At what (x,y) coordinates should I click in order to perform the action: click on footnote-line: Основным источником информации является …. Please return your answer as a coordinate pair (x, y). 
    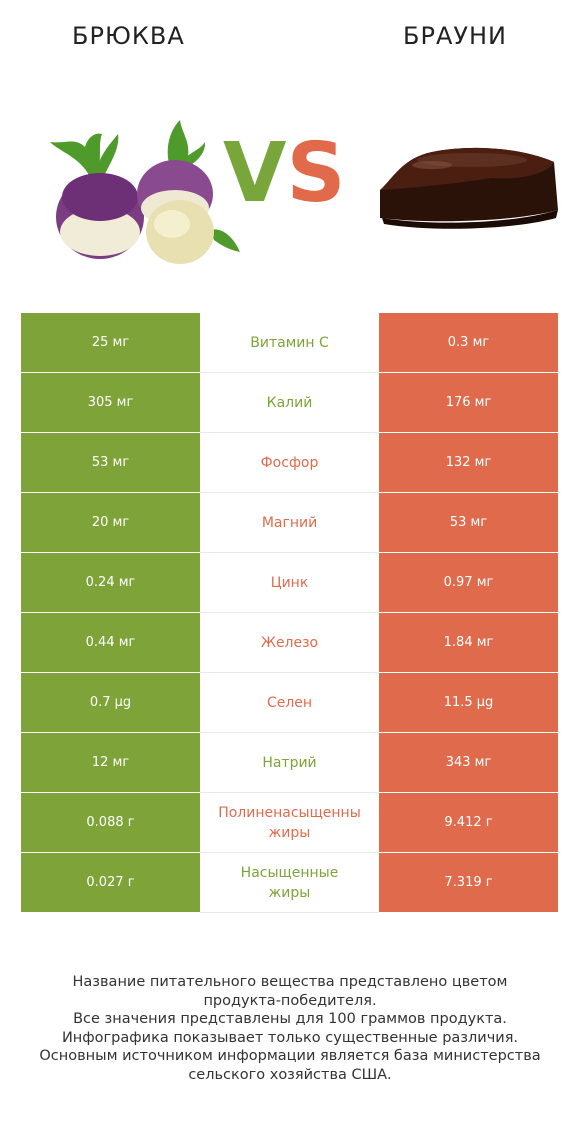
    Looking at the image, I should click on (290, 1056).